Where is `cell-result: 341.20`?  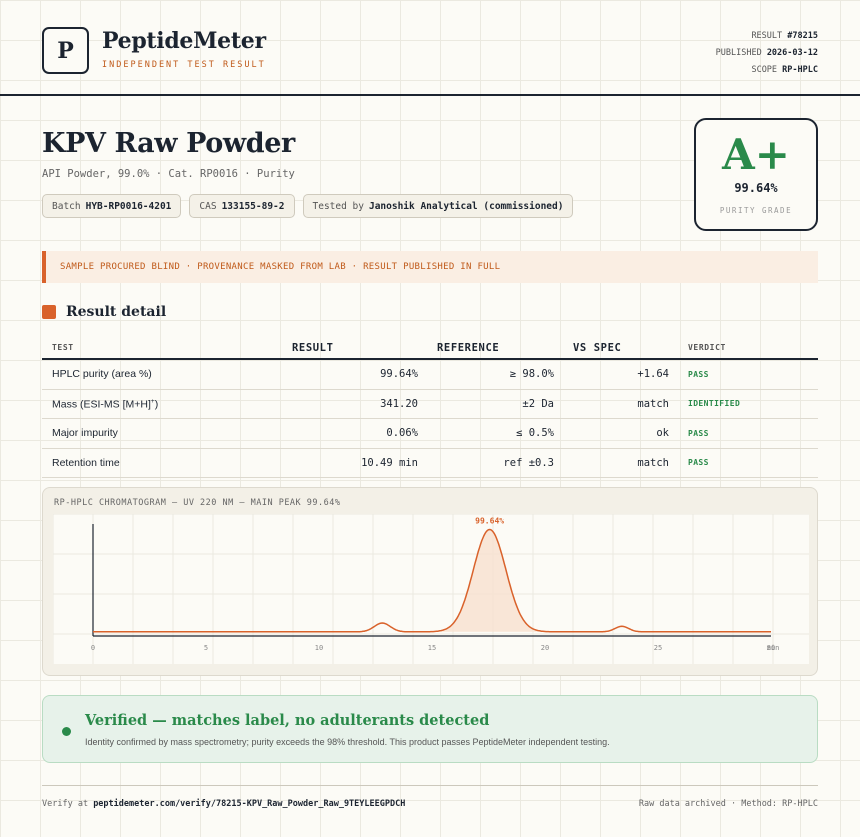
cell-result: 341.20 is located at coordinates (399, 403).